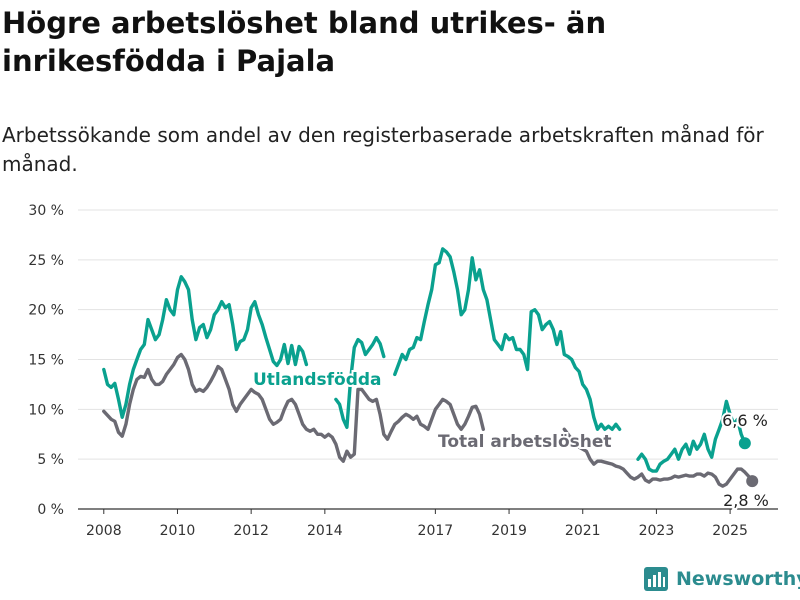 The image size is (800, 600). I want to click on y-tick-label-25: 25 %, so click(46, 261).